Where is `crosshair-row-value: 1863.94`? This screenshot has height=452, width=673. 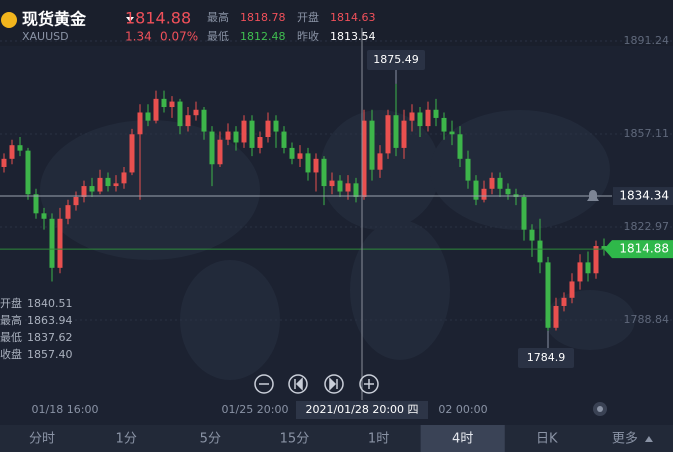 crosshair-row-value: 1863.94 is located at coordinates (50, 320).